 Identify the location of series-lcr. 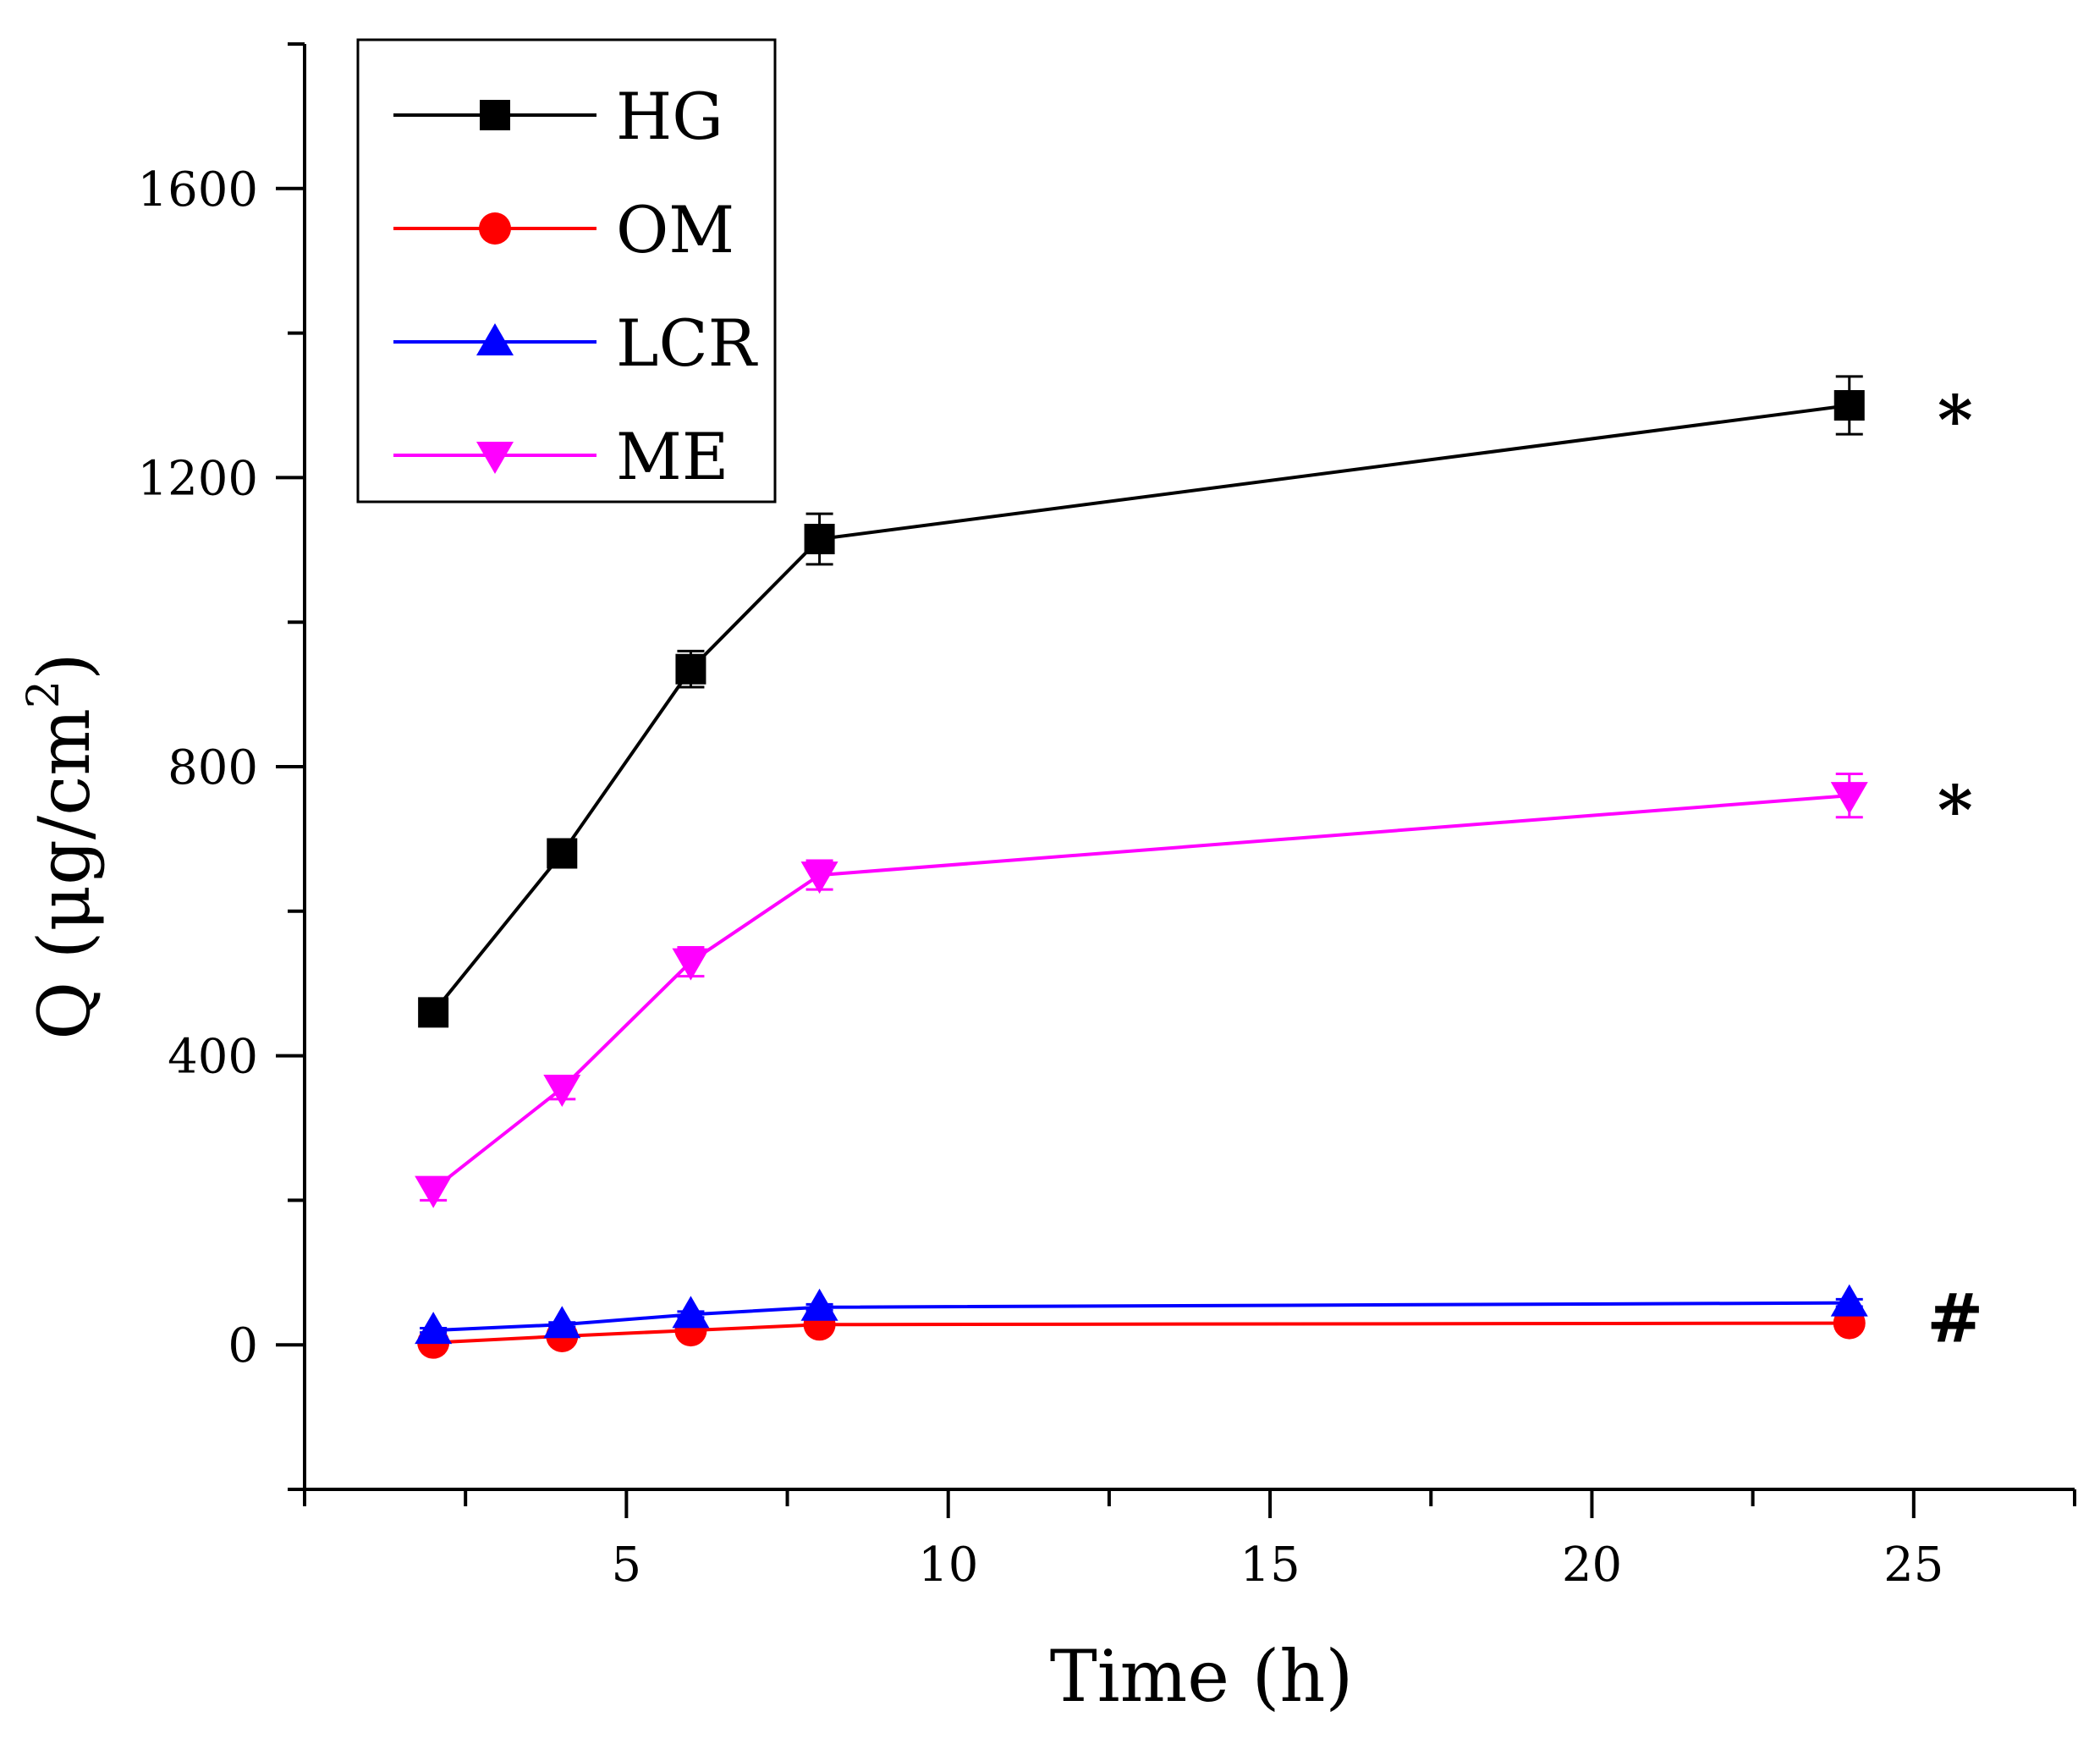
(1142, 1314).